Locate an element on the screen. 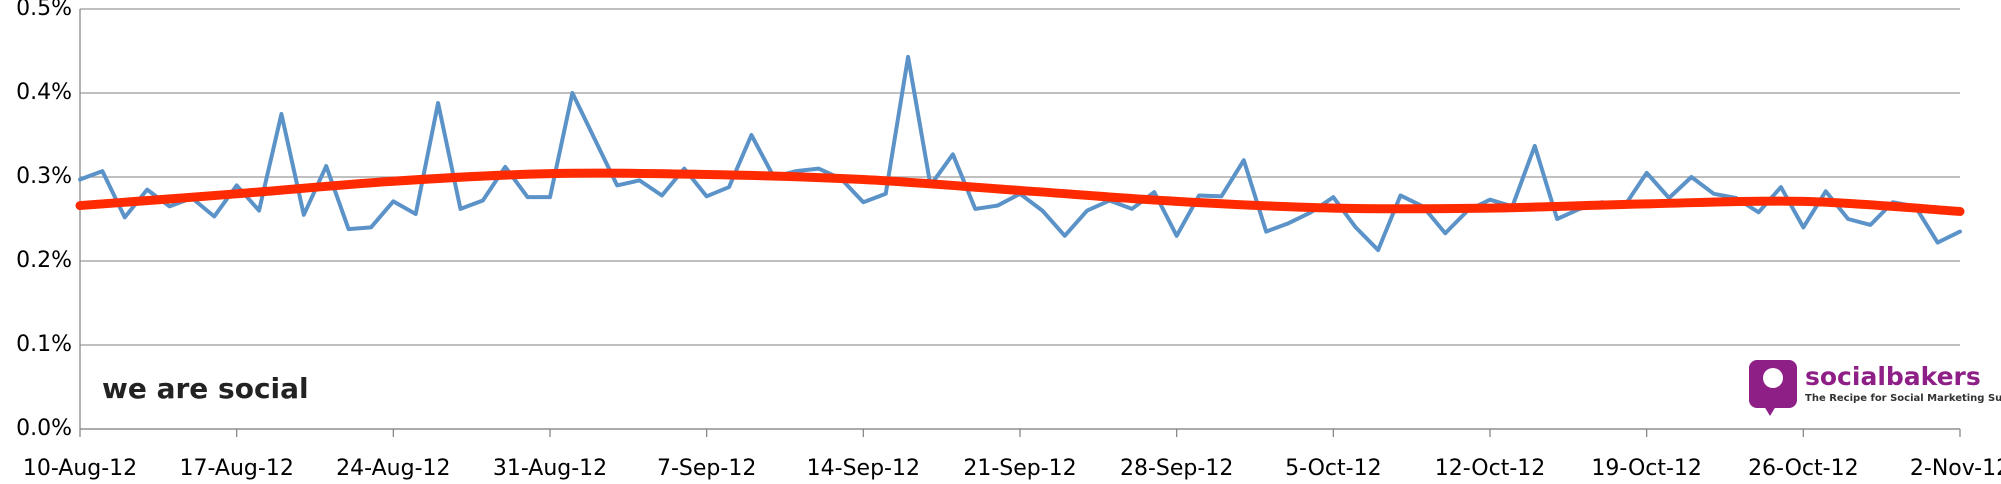  x-tick-label: 5-Oct-12 is located at coordinates (1333, 468).